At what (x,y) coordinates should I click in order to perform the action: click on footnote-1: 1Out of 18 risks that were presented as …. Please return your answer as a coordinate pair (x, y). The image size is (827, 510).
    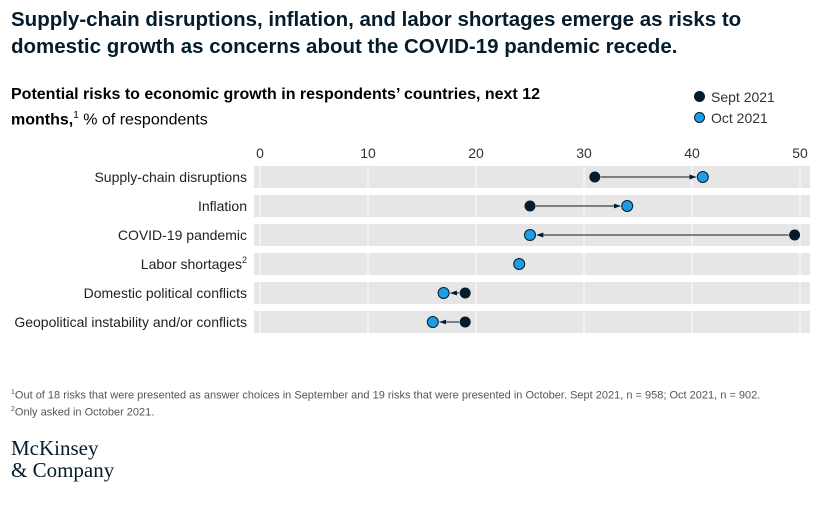
    Looking at the image, I should click on (411, 394).